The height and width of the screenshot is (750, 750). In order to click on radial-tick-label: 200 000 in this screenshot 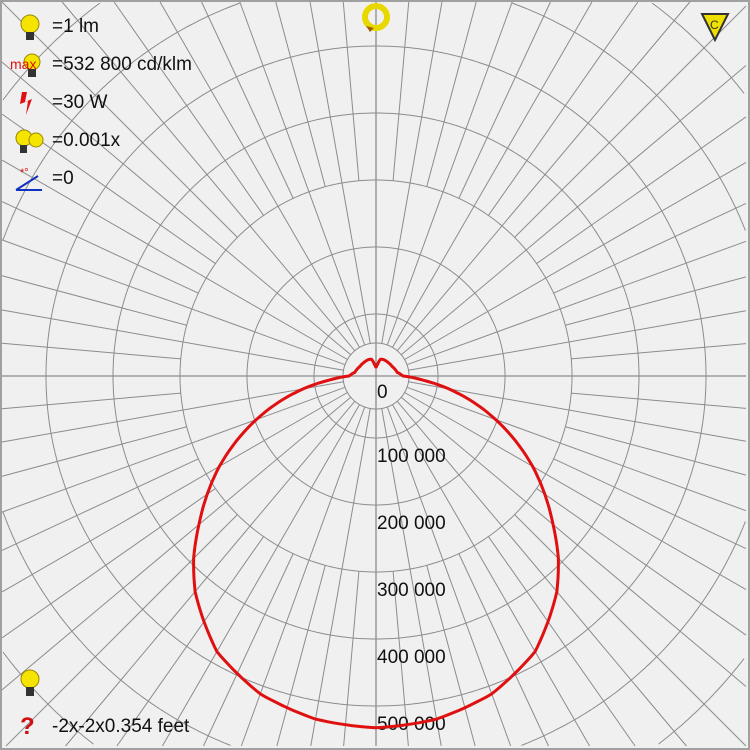, I will do `click(411, 523)`.